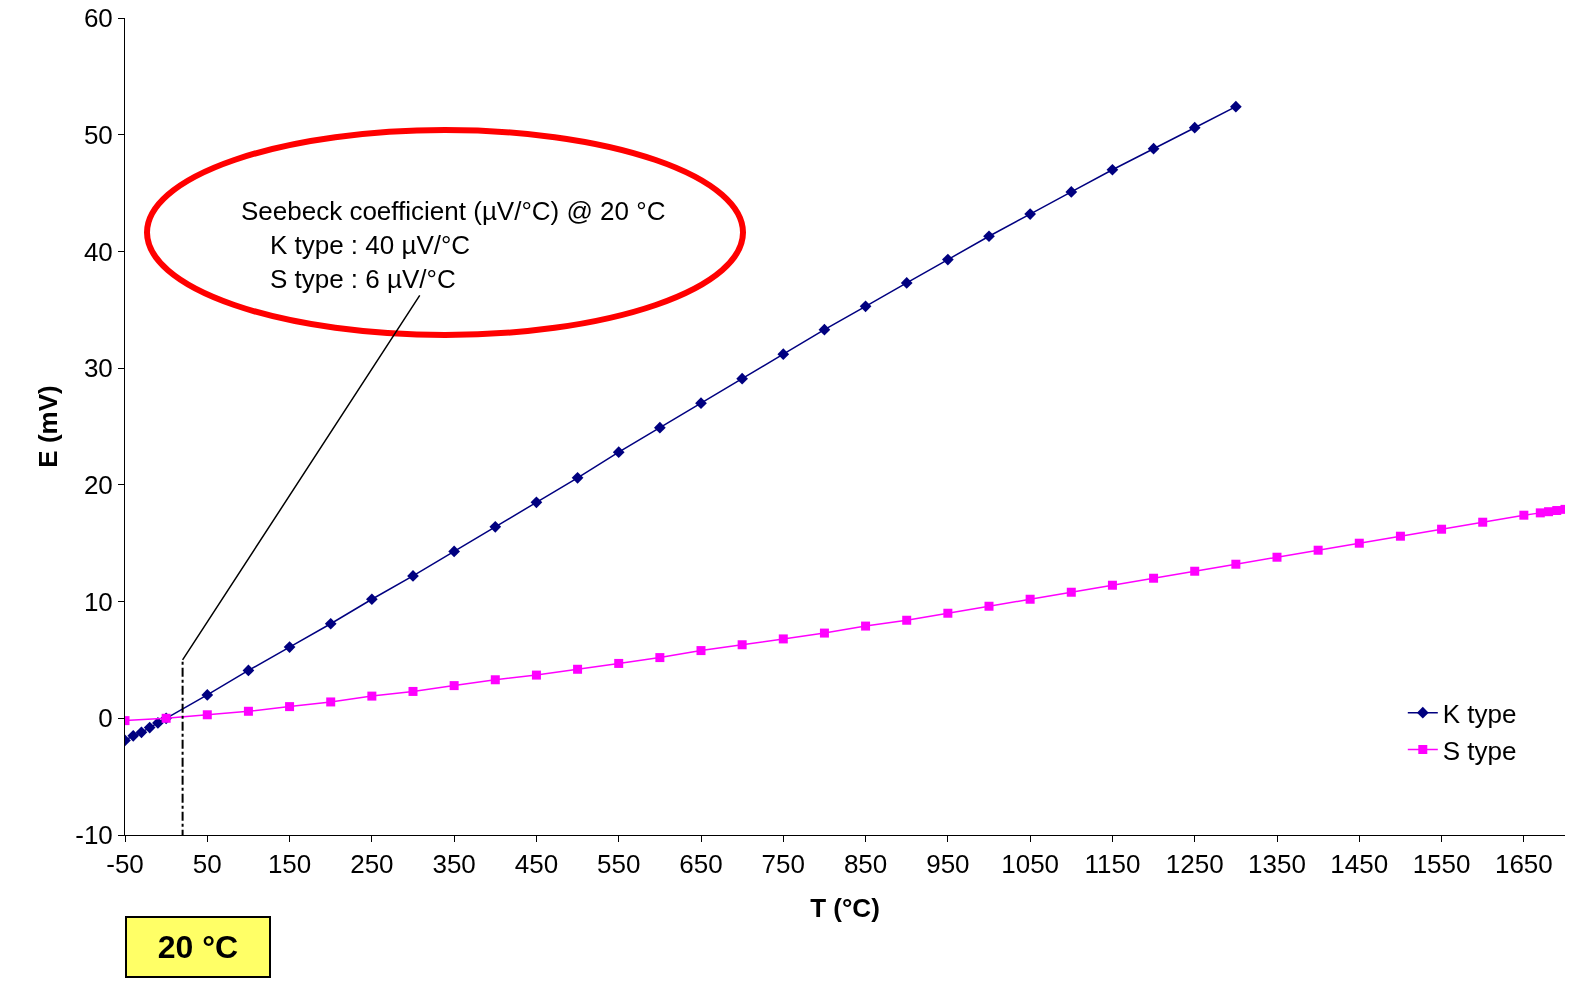 Image resolution: width=1581 pixels, height=990 pixels. I want to click on x-tick-label: 1250, so click(1194, 864).